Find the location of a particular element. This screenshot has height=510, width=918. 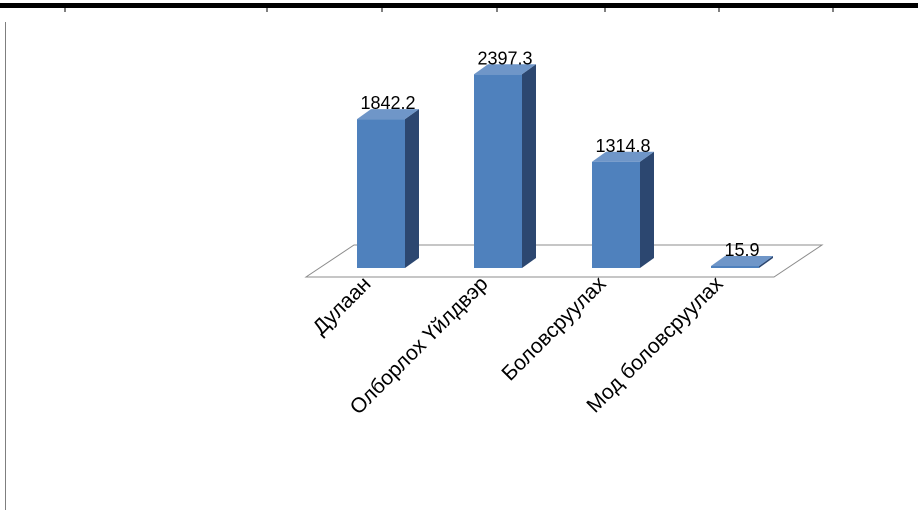

chart-floor is located at coordinates (564, 261).